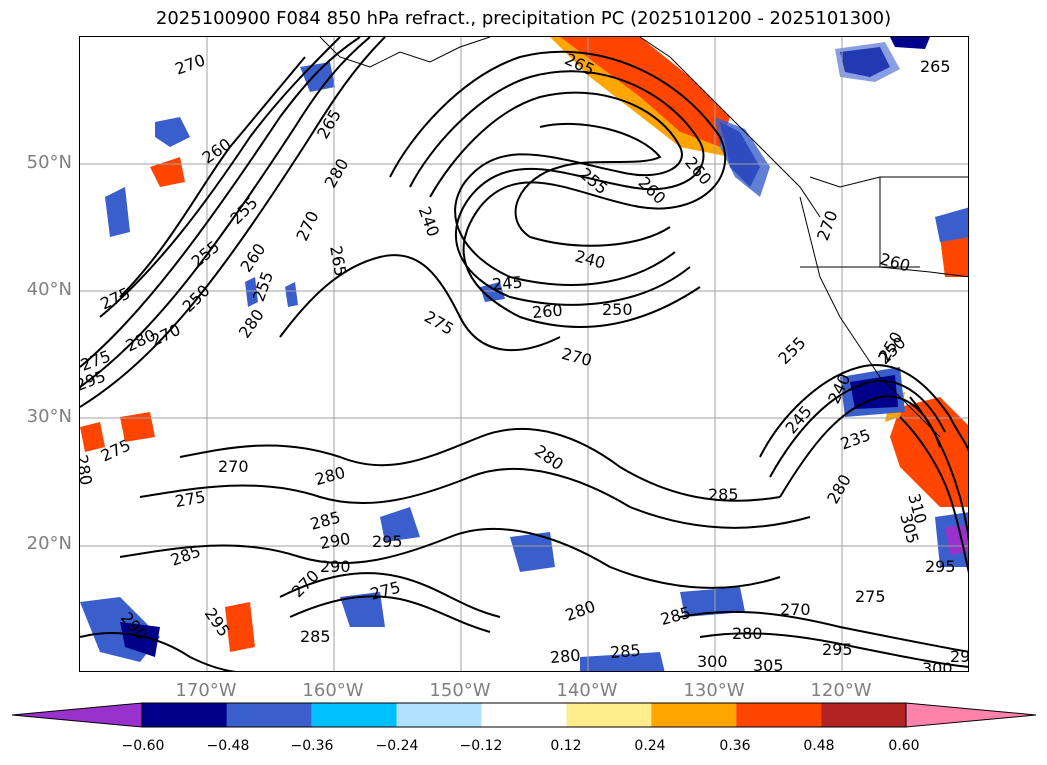 This screenshot has height=765, width=1047. Describe the element at coordinates (904, 746) in the screenshot. I see `colorbar-tick: 0.60` at that location.